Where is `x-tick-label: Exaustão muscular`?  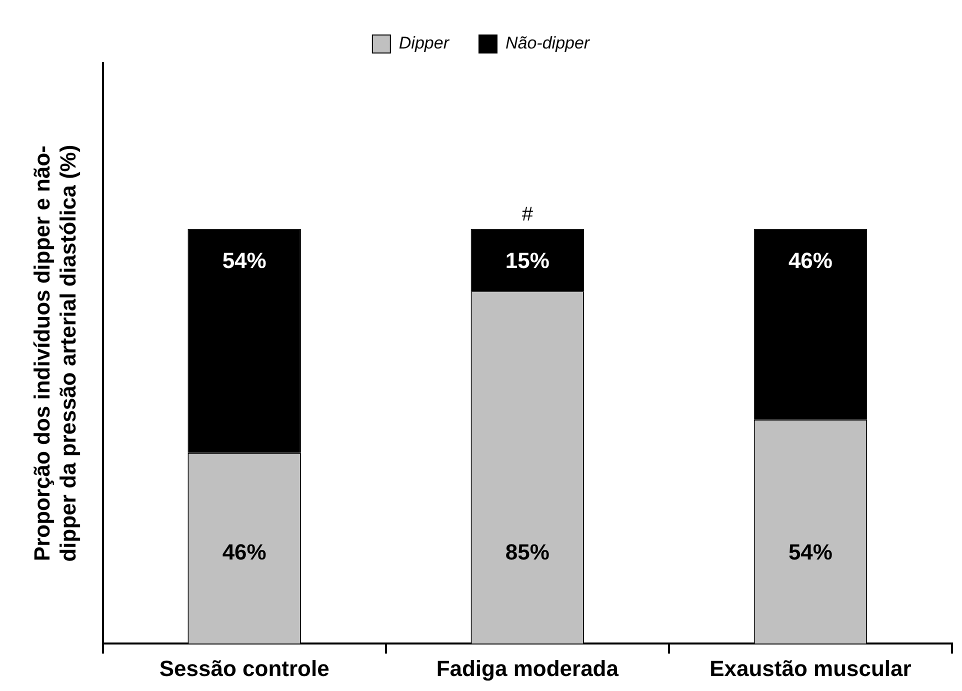
x-tick-label: Exaustão muscular is located at coordinates (811, 668).